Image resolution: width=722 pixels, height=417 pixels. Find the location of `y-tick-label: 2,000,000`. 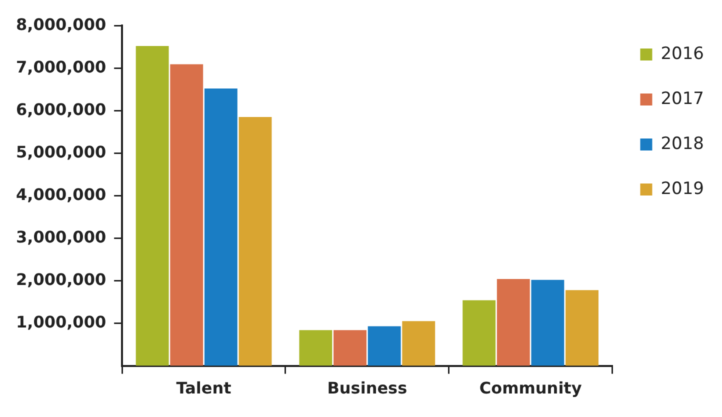

y-tick-label: 2,000,000 is located at coordinates (61, 279).